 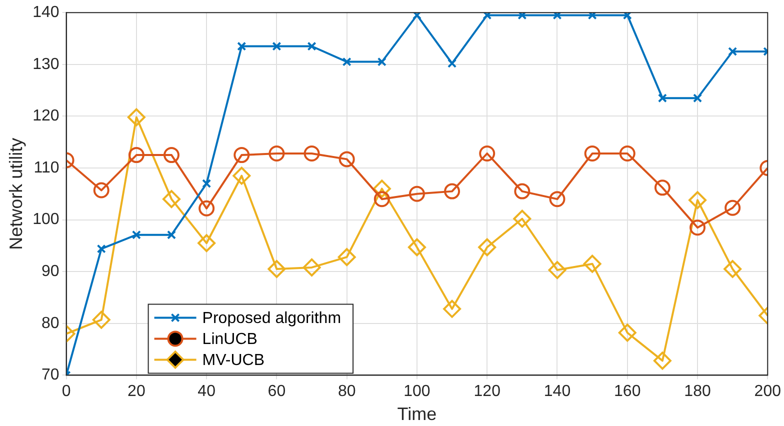 I want to click on x-tick-label: 40, so click(x=207, y=391).